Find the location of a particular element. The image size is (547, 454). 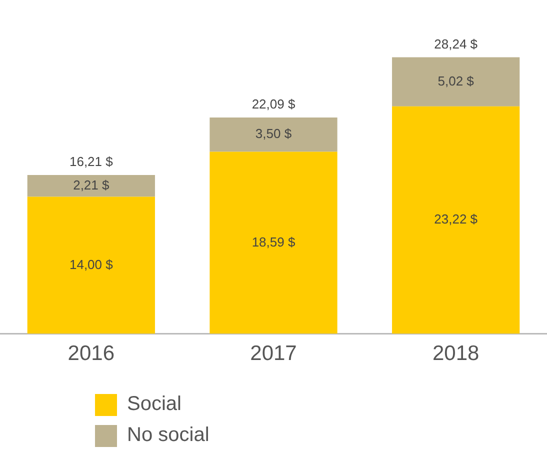

total-label: 22,09 $ is located at coordinates (274, 104).